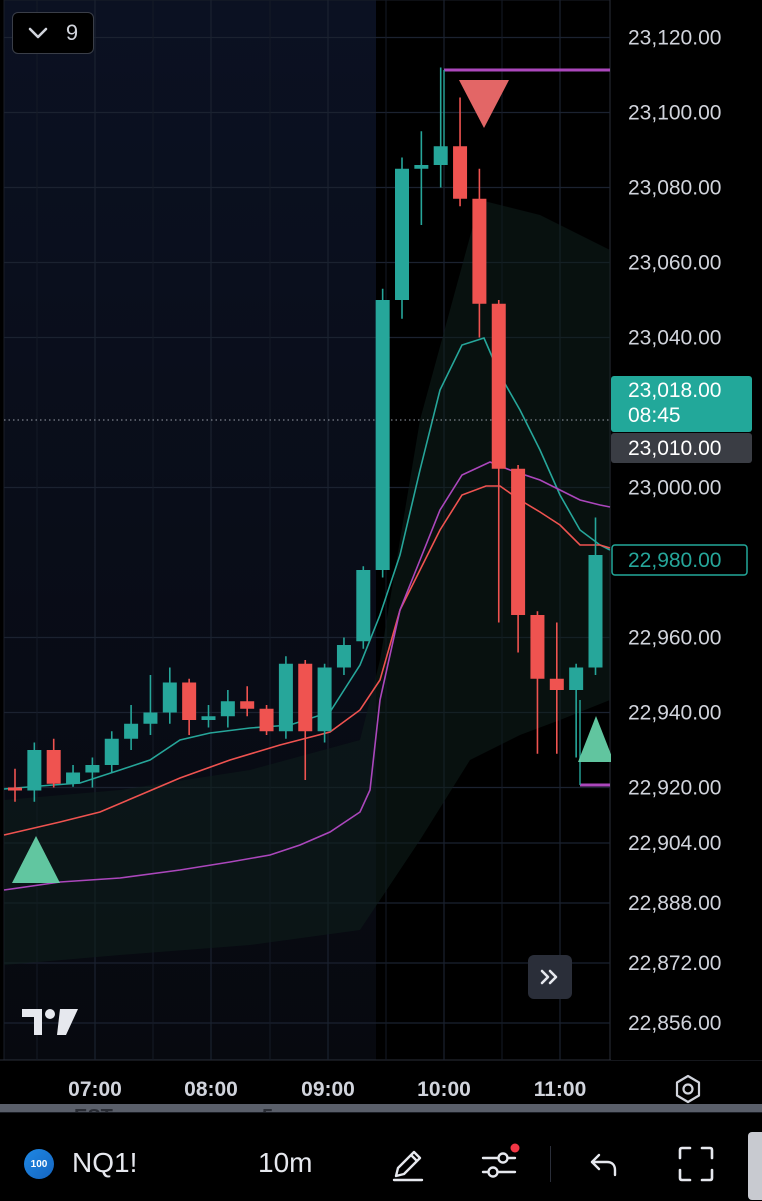 The image size is (762, 1201). I want to click on symbol-button: NQ1!, so click(105, 1162).